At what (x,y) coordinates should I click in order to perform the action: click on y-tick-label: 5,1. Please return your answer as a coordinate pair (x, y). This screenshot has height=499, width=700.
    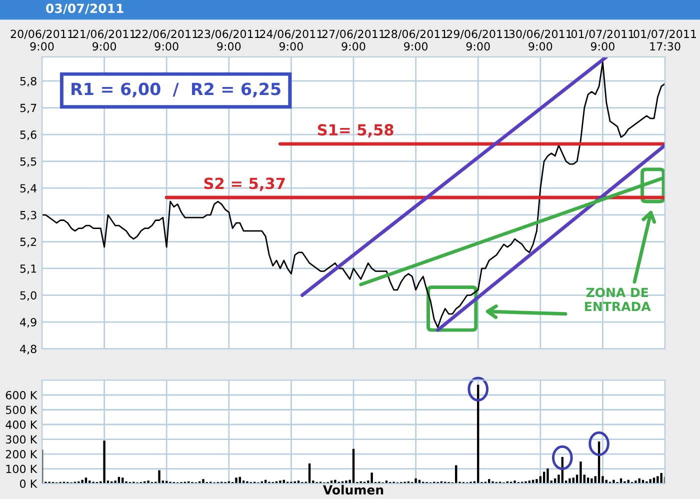
    Looking at the image, I should click on (28, 269).